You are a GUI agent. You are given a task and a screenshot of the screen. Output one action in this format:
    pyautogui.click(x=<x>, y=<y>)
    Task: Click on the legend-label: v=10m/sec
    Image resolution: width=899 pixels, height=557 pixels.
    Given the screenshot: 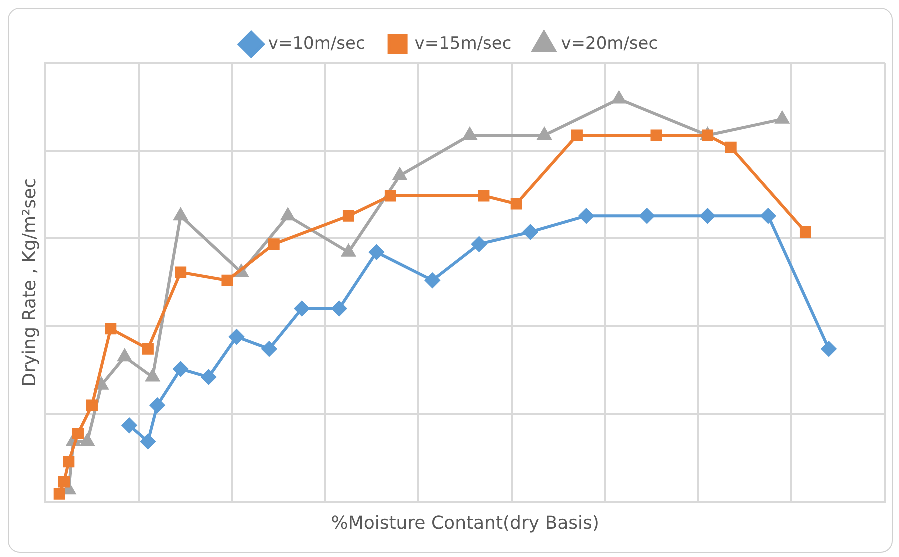 What is the action you would take?
    pyautogui.click(x=317, y=44)
    